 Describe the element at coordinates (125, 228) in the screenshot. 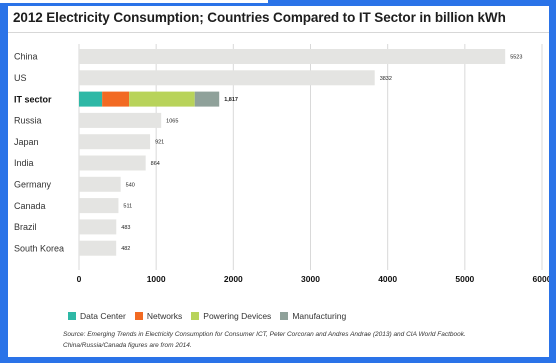

I see `value-label-brazil: 483` at that location.